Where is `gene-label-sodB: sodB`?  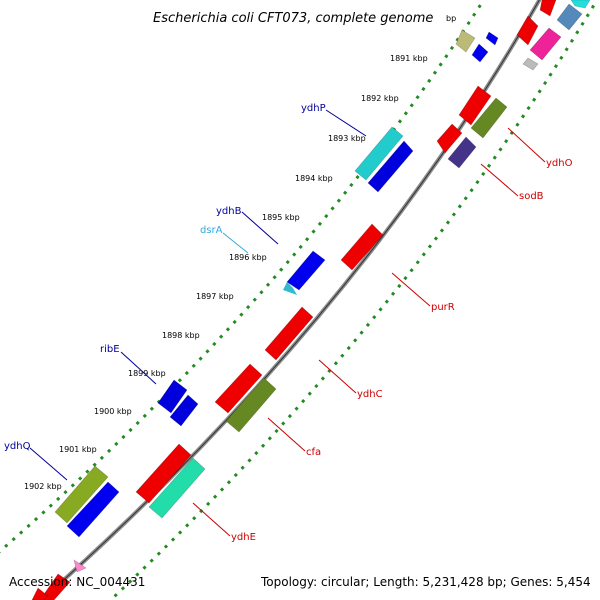 gene-label-sodB: sodB is located at coordinates (531, 196).